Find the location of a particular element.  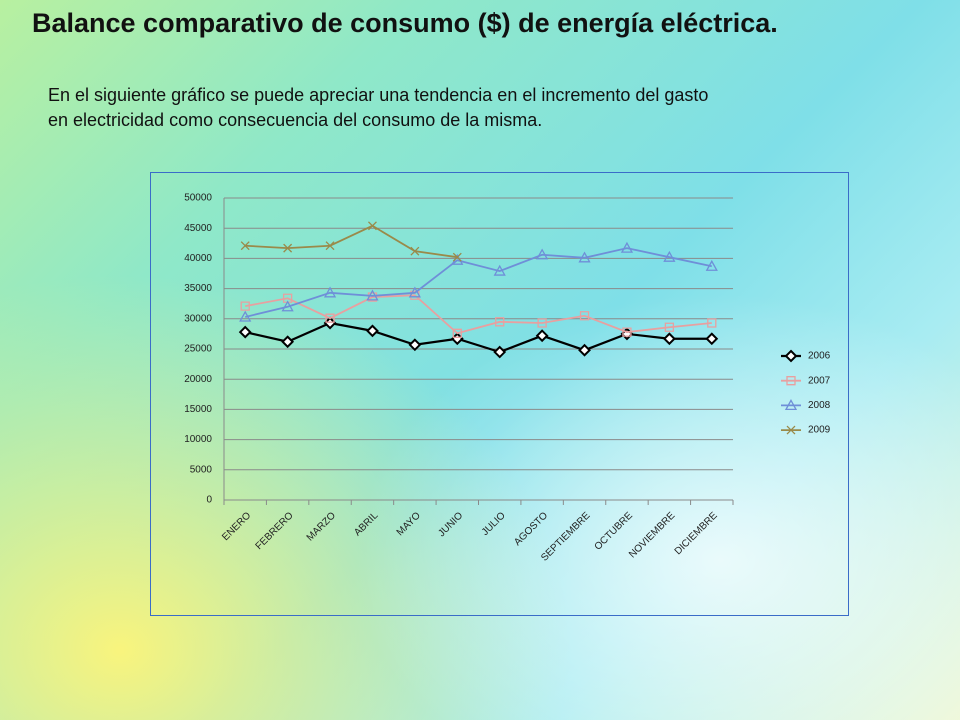

legend-label: 2007 is located at coordinates (819, 380).